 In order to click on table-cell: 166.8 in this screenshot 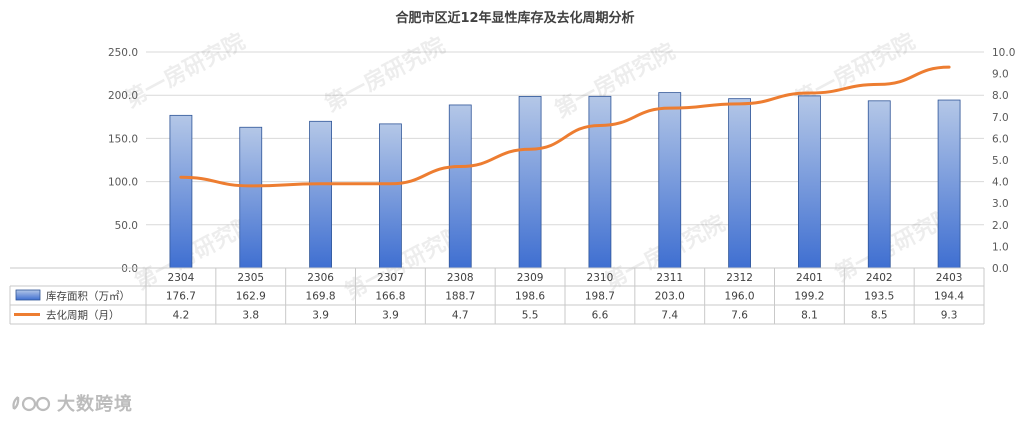, I will do `click(390, 297)`.